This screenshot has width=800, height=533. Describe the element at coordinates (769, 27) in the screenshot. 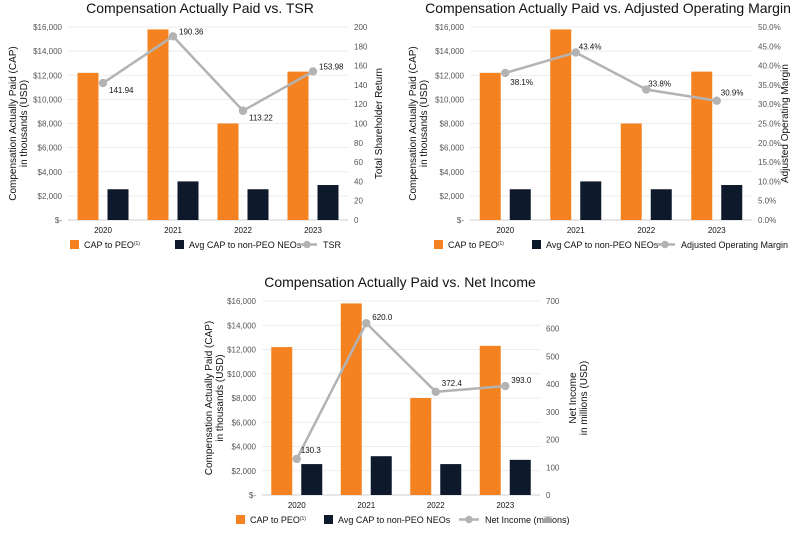

I see `y2-tick-label: 50.0%` at that location.